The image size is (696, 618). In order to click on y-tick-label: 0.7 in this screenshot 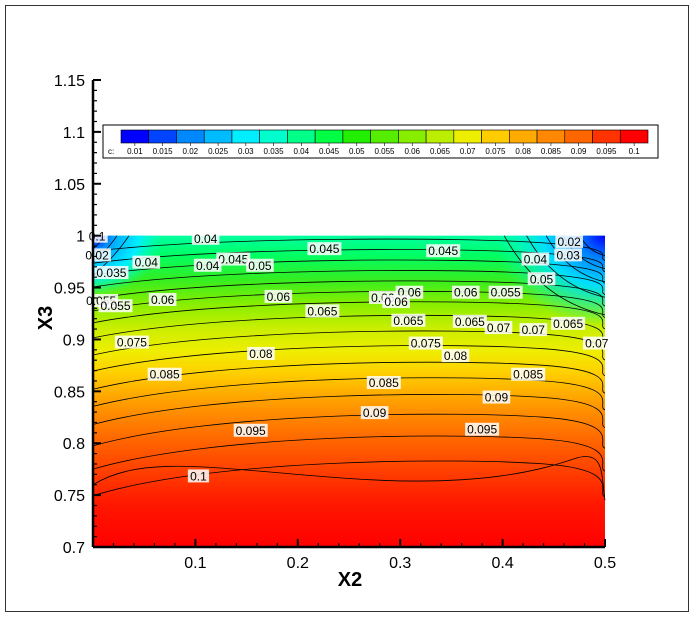, I will do `click(74, 548)`.